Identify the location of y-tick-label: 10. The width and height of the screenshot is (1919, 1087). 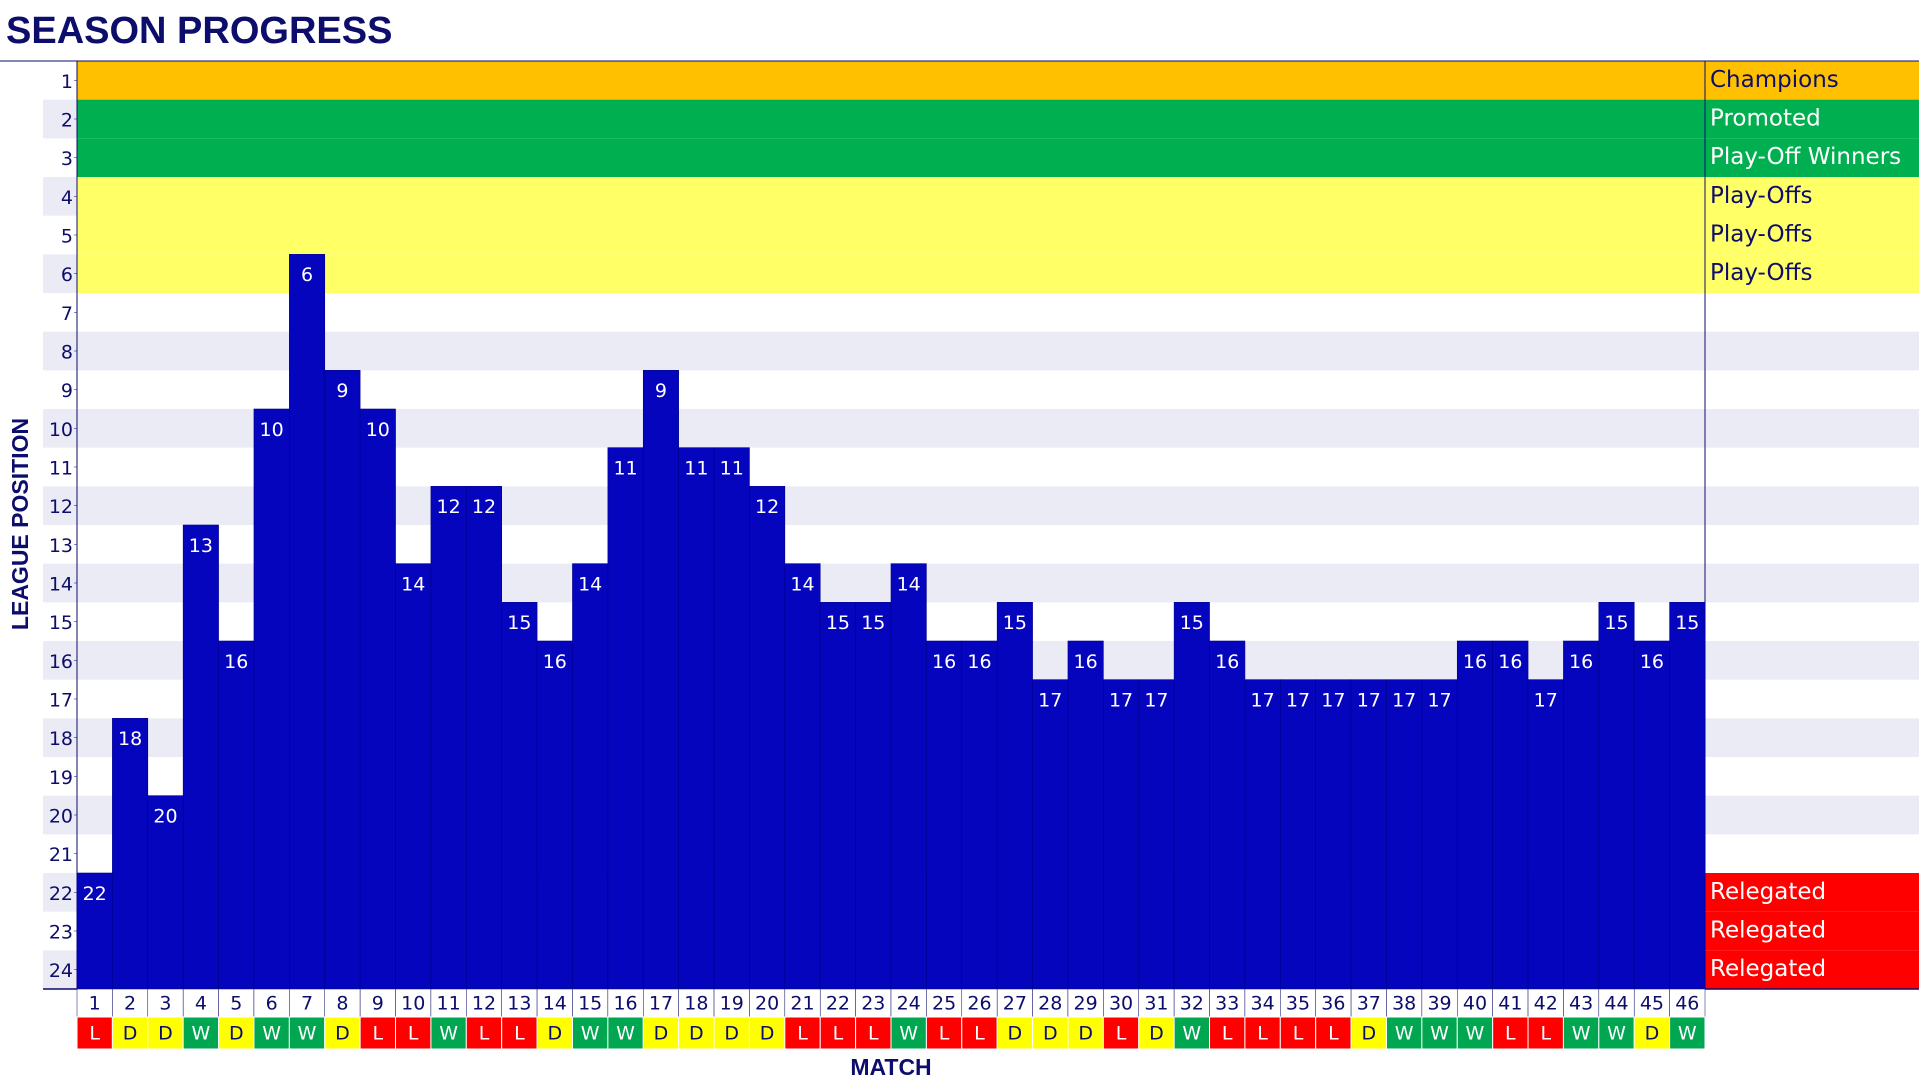
(61, 430).